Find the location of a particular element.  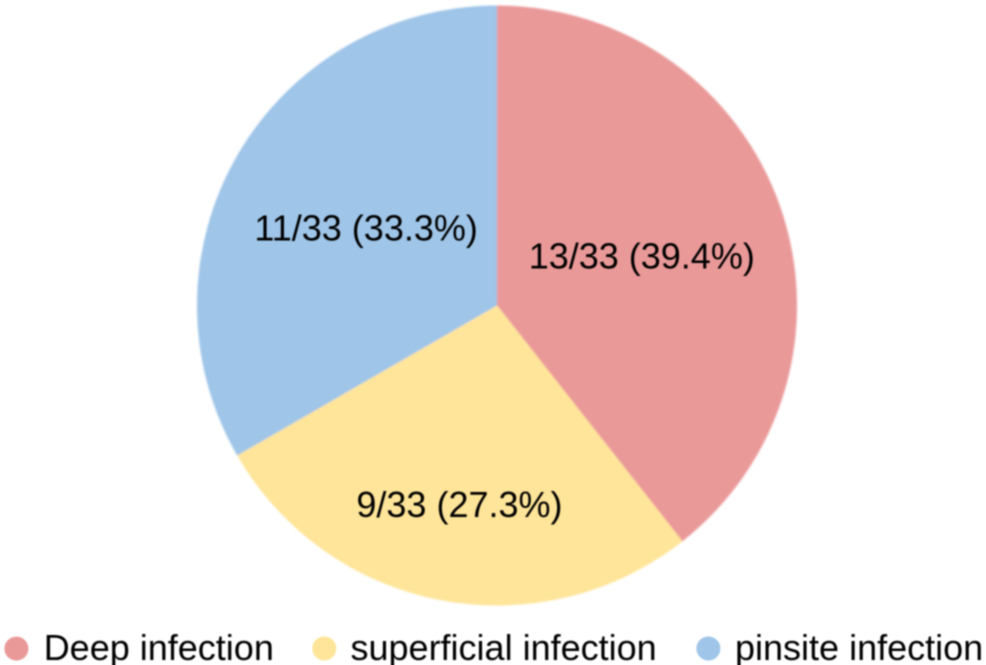

svg-text: 13/33 (39.4%) is located at coordinates (642, 255).